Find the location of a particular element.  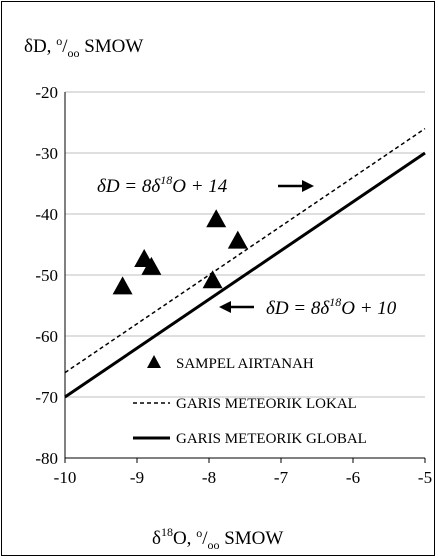

global-line-equation: δD = 8δ18O + 10 is located at coordinates (331, 307).